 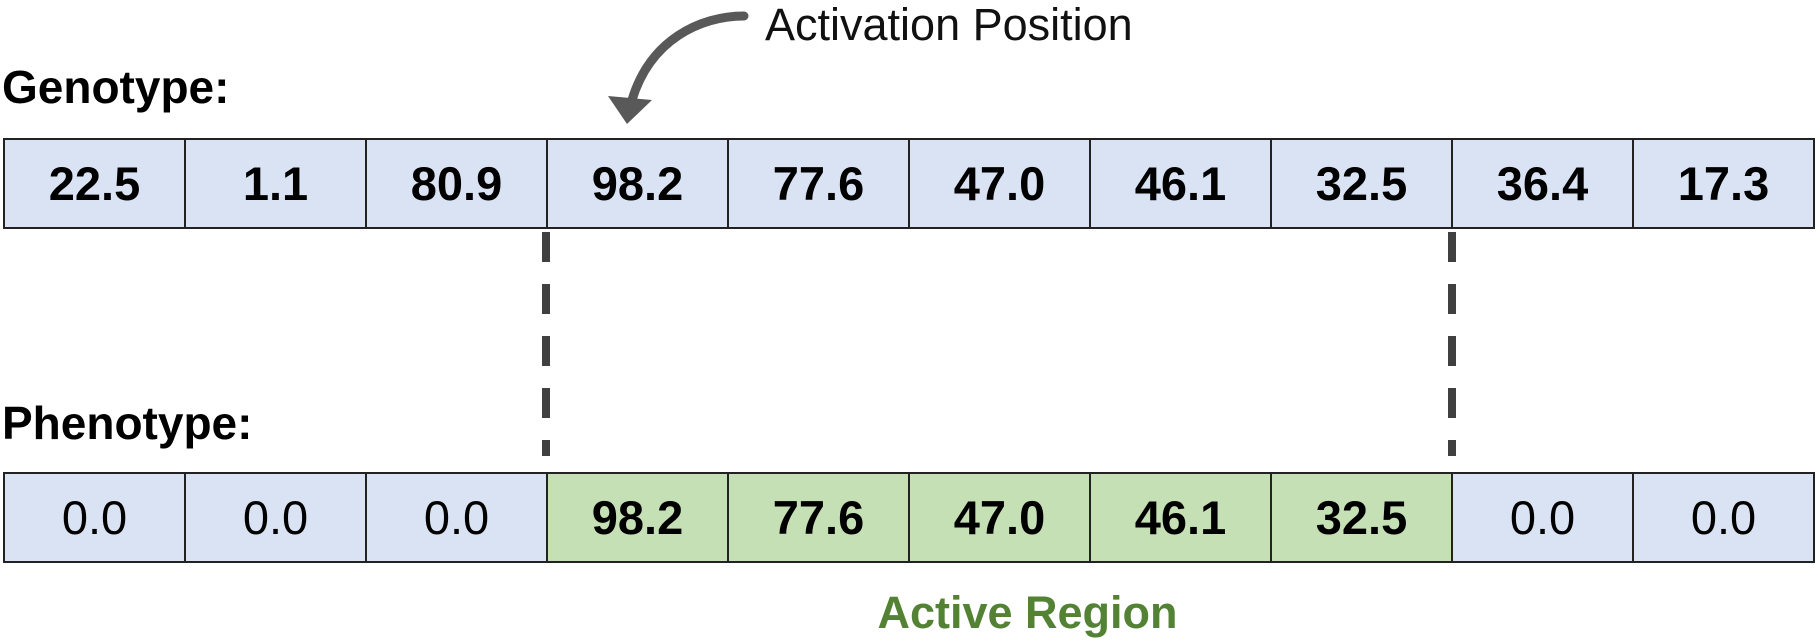 What do you see at coordinates (630, 110) in the screenshot?
I see `activation-arrow-head` at bounding box center [630, 110].